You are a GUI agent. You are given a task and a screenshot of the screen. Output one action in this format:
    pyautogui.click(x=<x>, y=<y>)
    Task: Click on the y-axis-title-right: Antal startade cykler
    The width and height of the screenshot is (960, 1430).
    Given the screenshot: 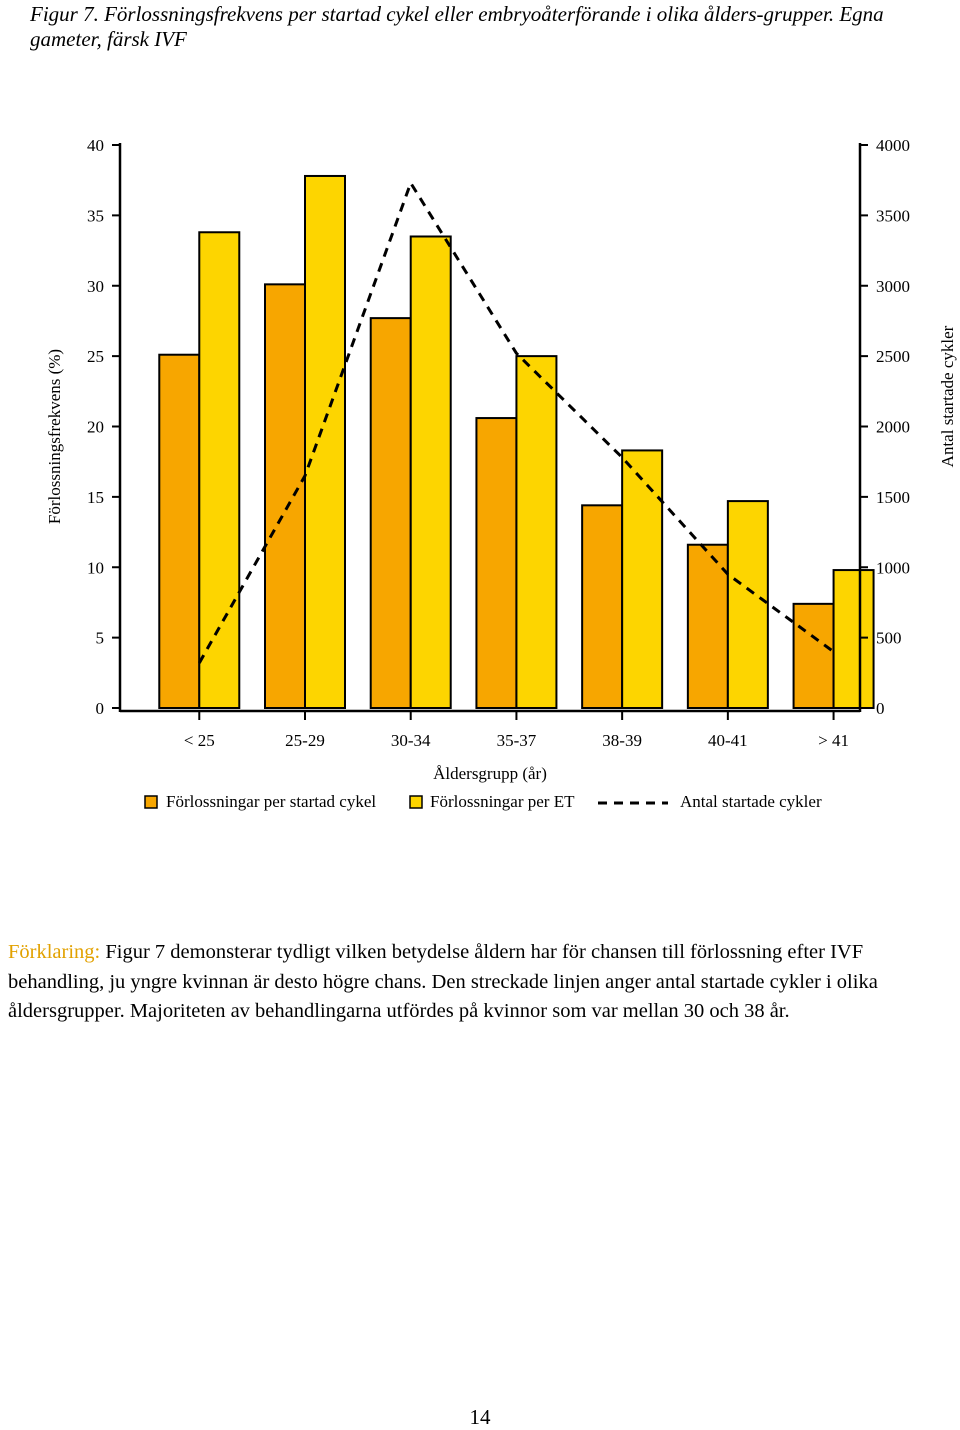 What is the action you would take?
    pyautogui.click(x=947, y=396)
    